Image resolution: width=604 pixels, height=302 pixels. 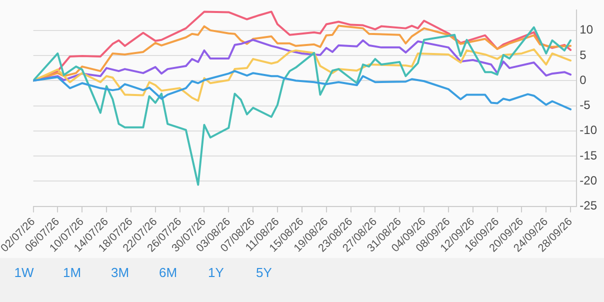 I want to click on text: 1M, so click(x=72, y=273).